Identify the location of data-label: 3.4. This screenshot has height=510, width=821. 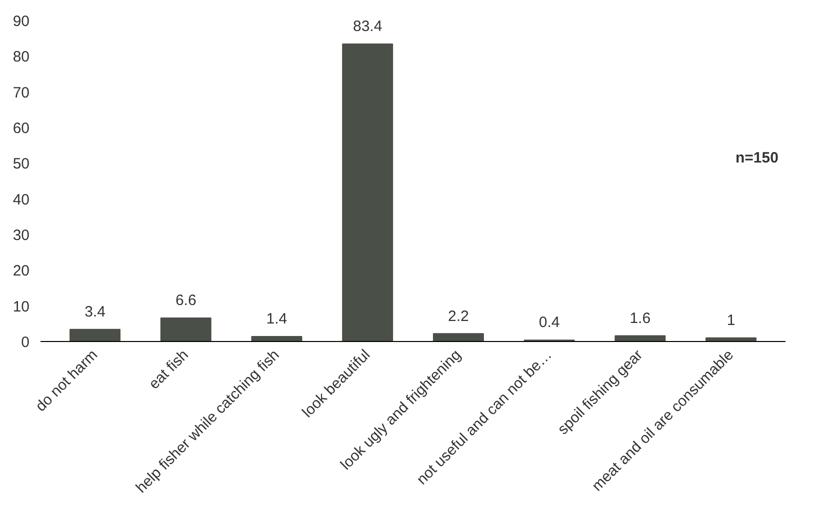
(95, 312).